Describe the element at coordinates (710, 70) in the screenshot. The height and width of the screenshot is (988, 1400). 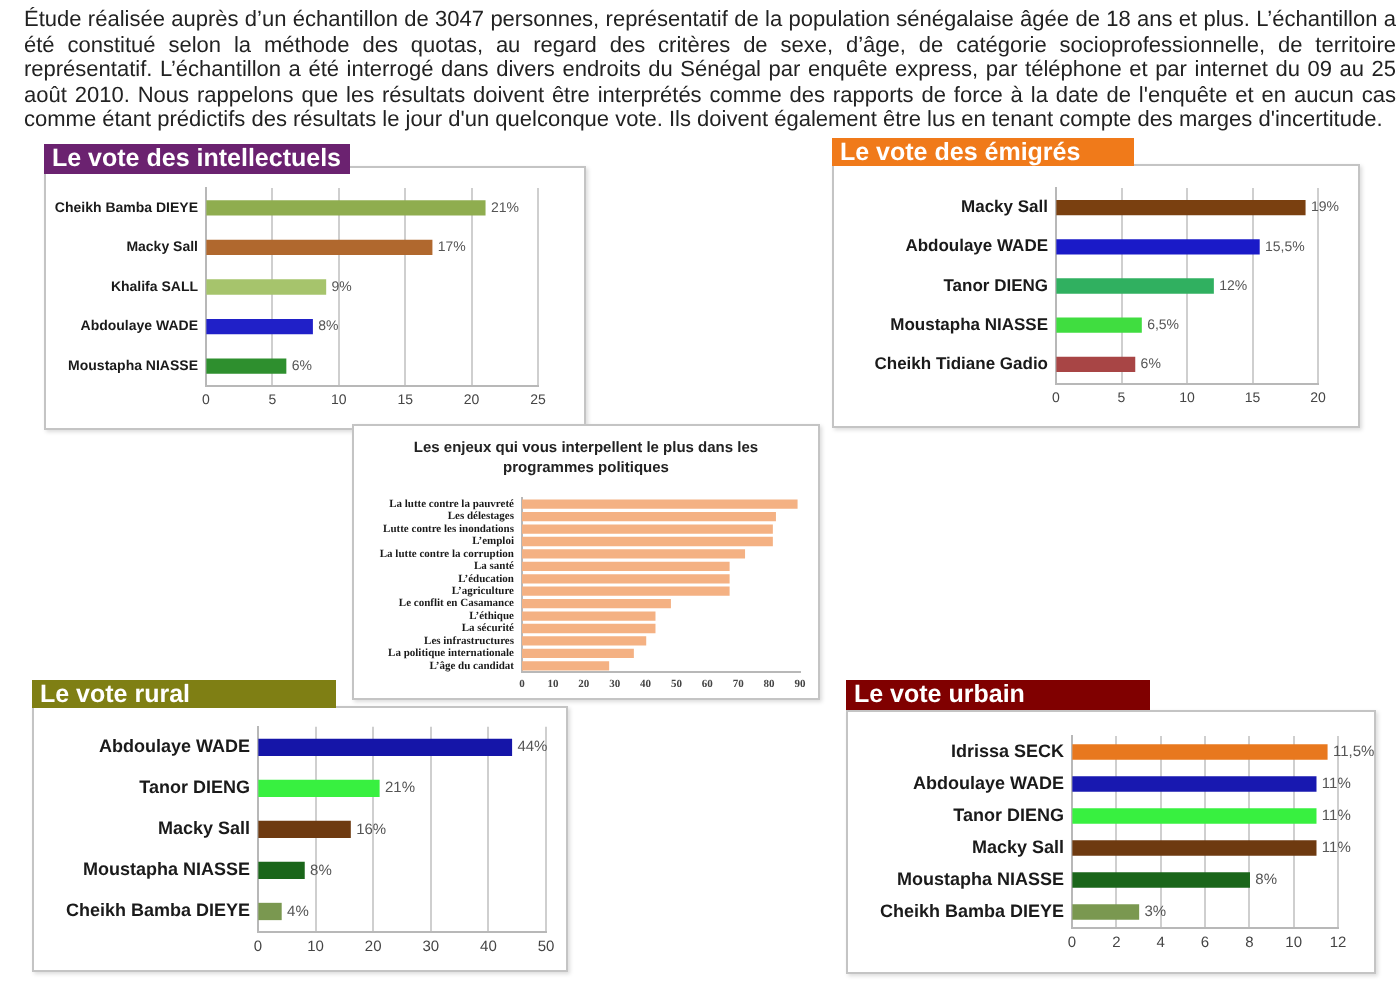
I see `text: Étude réalisée auprès d’un échantillon de 3047 personnes, représentatif de la population sénégalaise âgée de 18 ans et plus. L’échantillon a été constitué selon la méthode des quotas, au regard des critères de sexe, d’âge, de catégorie socioprofessionnelle, de territoire représentatif. L’échantillon a été interrogé dans divers endroits du Sénégal par enquête express, par téléphone et par internet du 09 au 25 août 2010. Nous rappelons que les résultats doivent être interprétés comme des rapports de force à la date de l'enquête et en aucun cas comme étant prédictifs des résultats le jour d'un quelconque vote. Ils doivent également être lus en tenant compte des marges d'incertitude.` at that location.